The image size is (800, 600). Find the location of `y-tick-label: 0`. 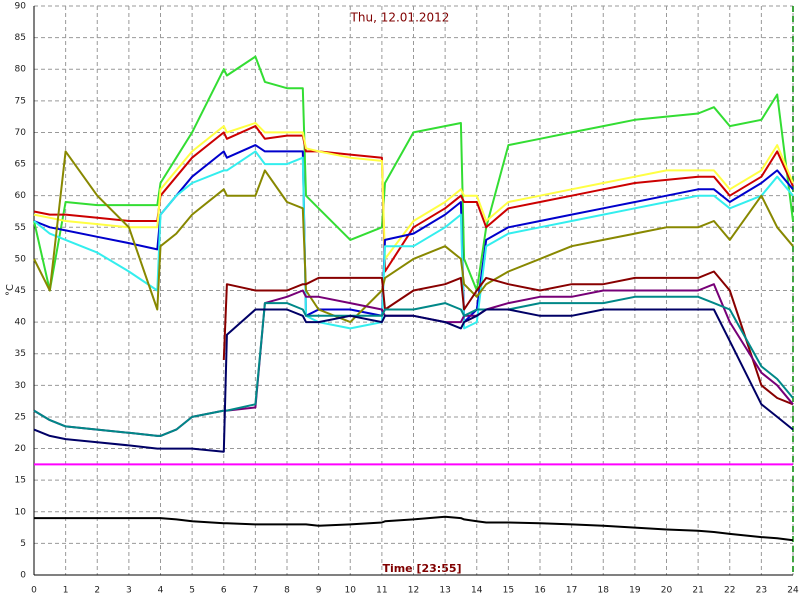

y-tick-label: 0 is located at coordinates (23, 576).